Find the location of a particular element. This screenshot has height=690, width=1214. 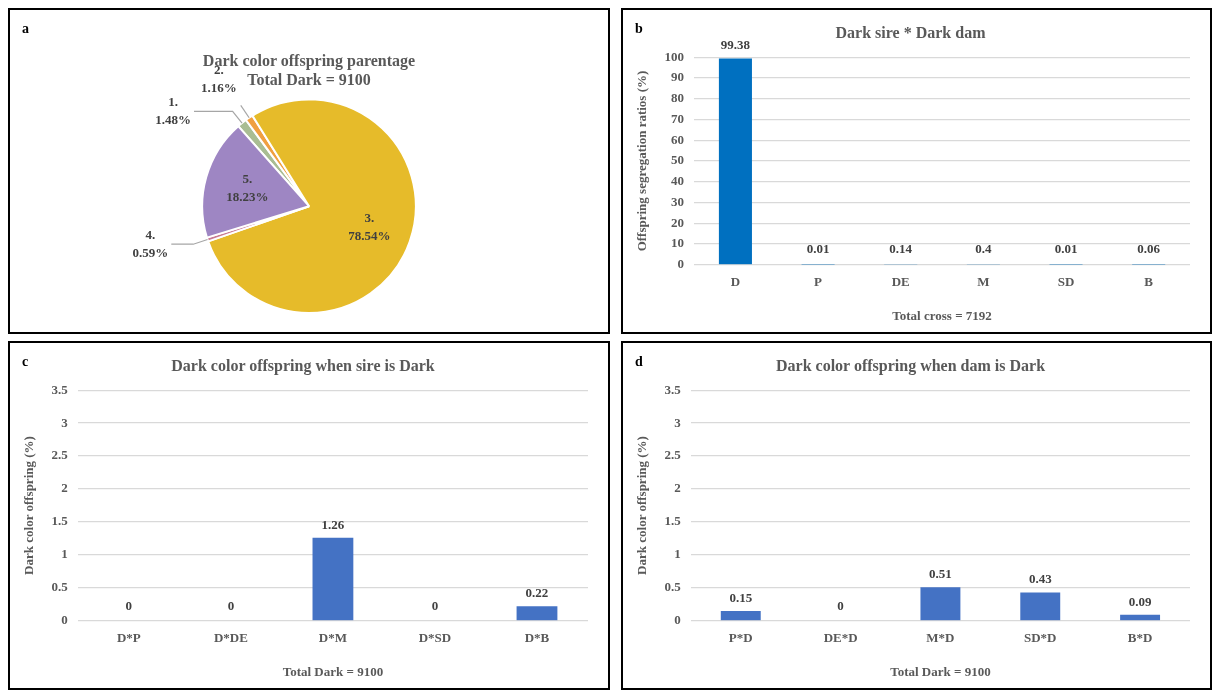

x-axis-title: Total cross = 7192 is located at coordinates (942, 315).